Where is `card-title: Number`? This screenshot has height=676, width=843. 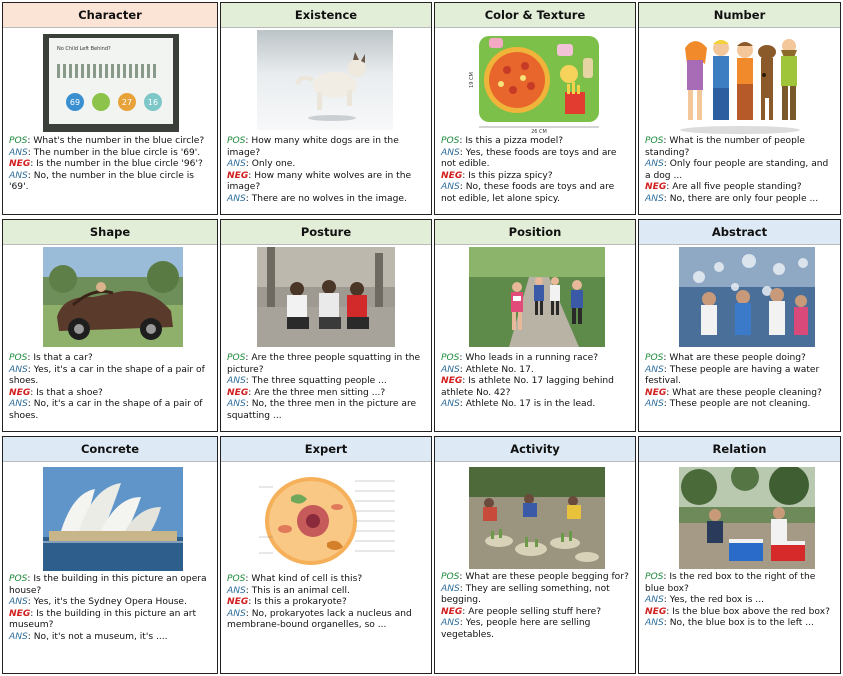
card-title: Number is located at coordinates (739, 15).